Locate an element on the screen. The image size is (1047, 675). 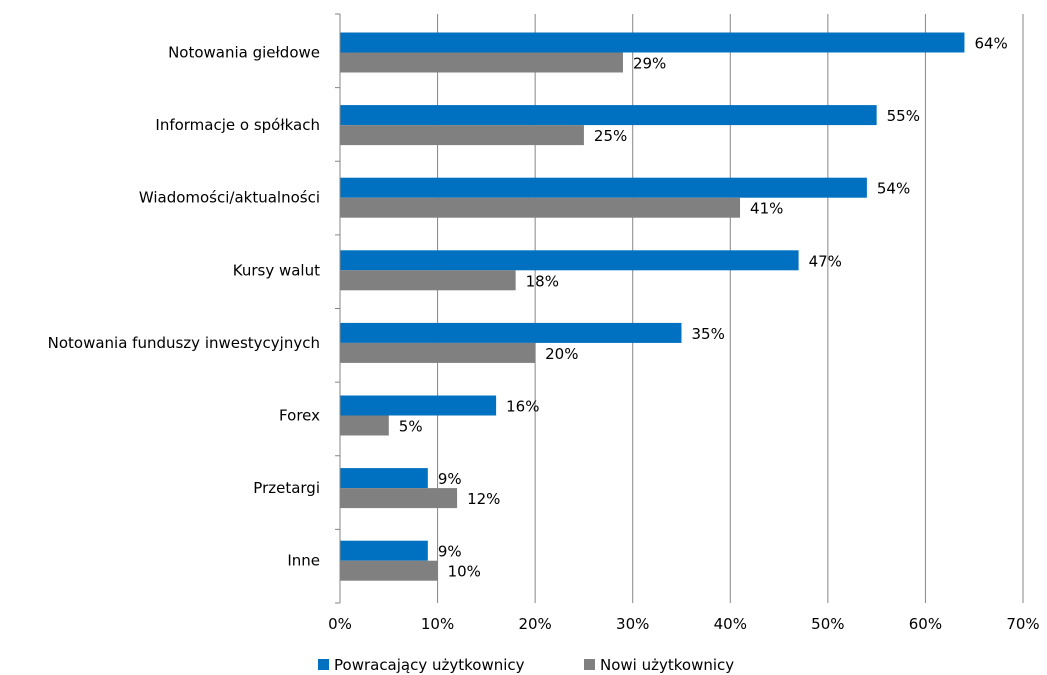
category-label: Notowania funduszy inwestycyjnych is located at coordinates (184, 343).